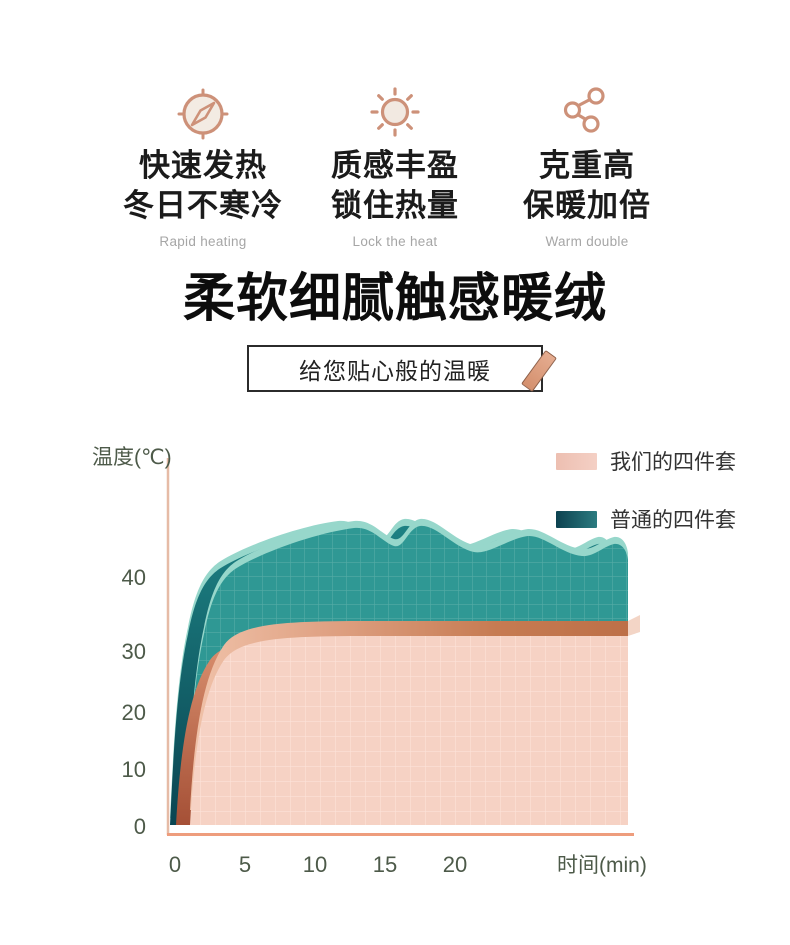 The width and height of the screenshot is (790, 945). What do you see at coordinates (203, 242) in the screenshot?
I see `feature-caption: Rapid heating` at bounding box center [203, 242].